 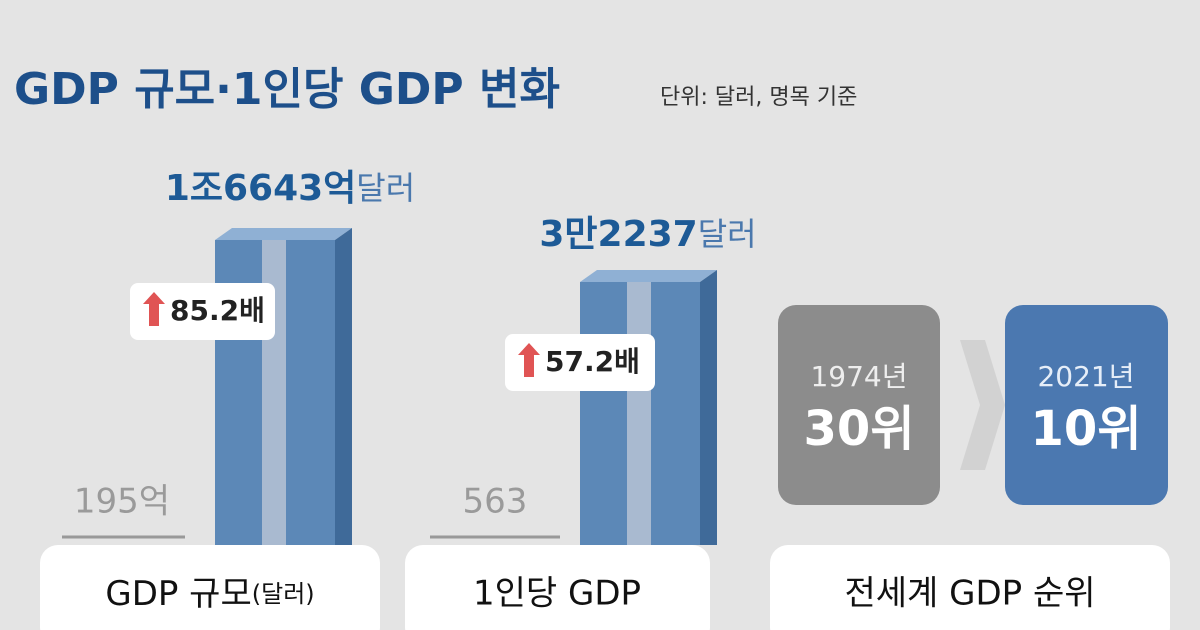 I want to click on chevron, so click(x=982, y=405).